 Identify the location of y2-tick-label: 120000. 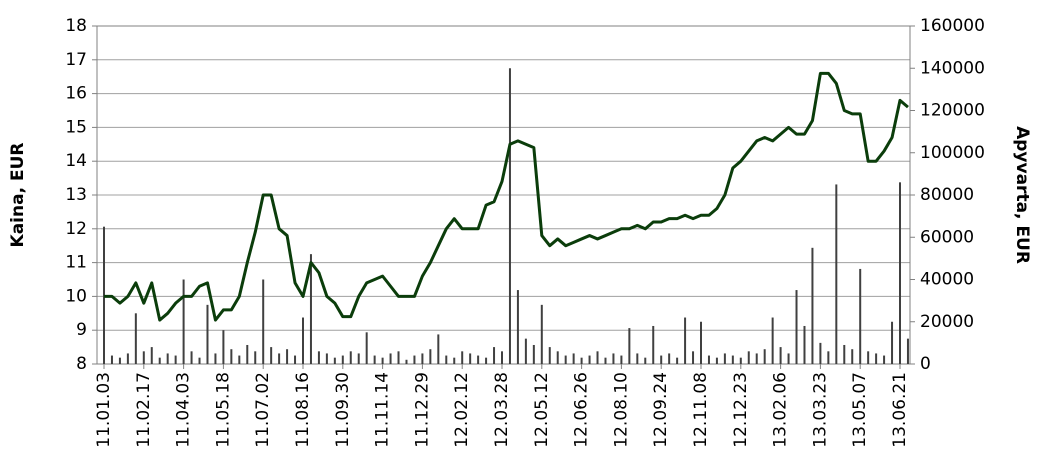
(952, 111).